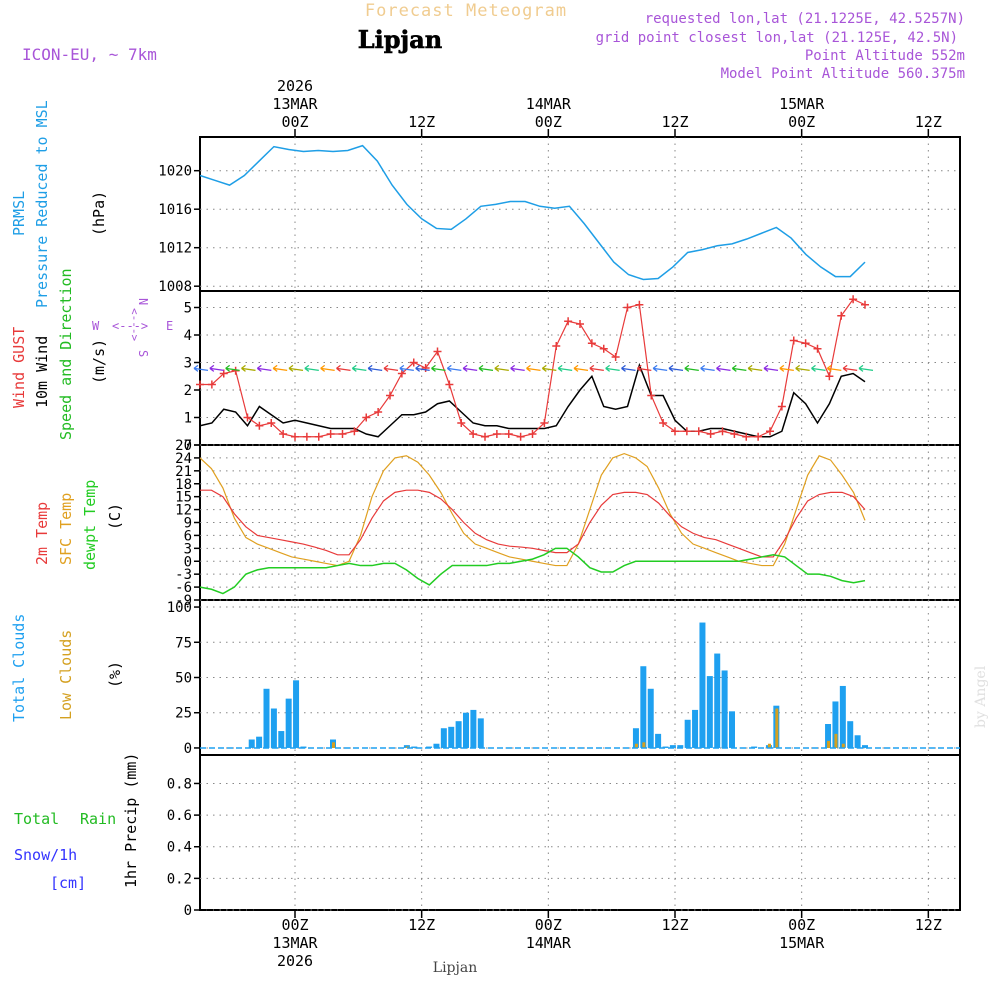 This screenshot has width=1000, height=1000. I want to click on y-tick-label: 1012, so click(175, 249).